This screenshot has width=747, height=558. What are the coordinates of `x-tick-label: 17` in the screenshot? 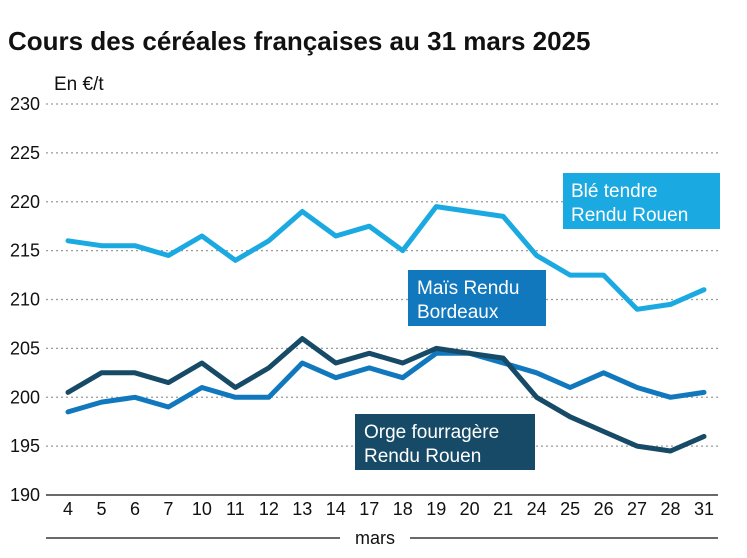 It's located at (369, 509).